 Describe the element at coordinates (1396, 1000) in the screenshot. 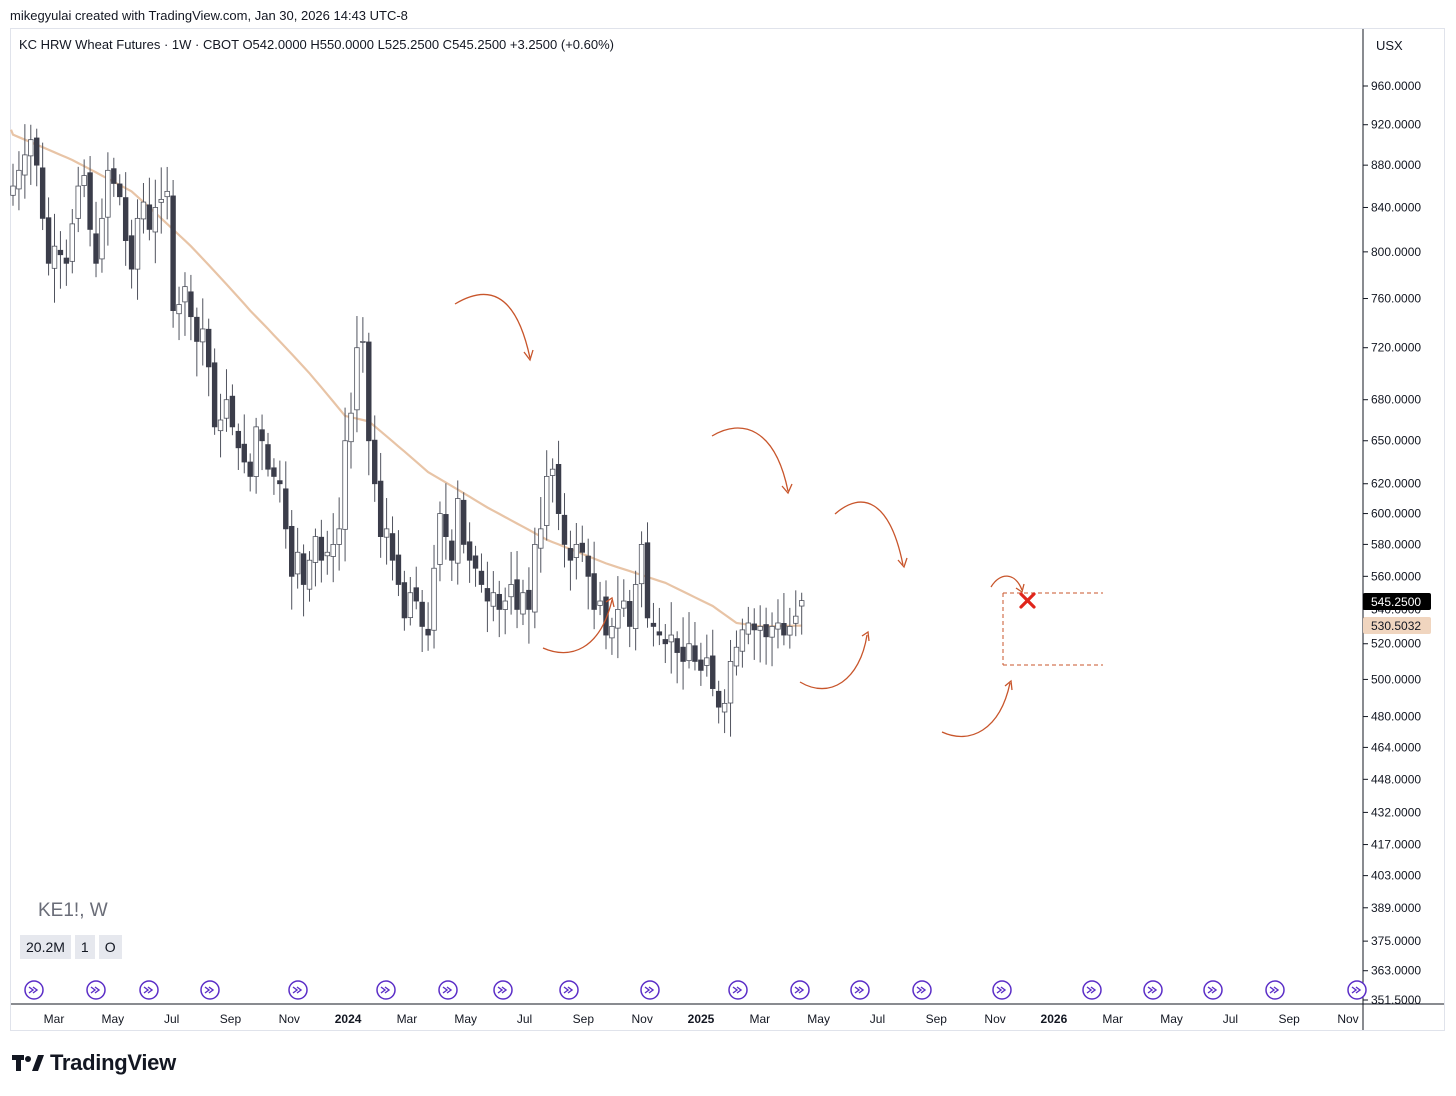

I see `price-tick-label: 351.5000` at that location.